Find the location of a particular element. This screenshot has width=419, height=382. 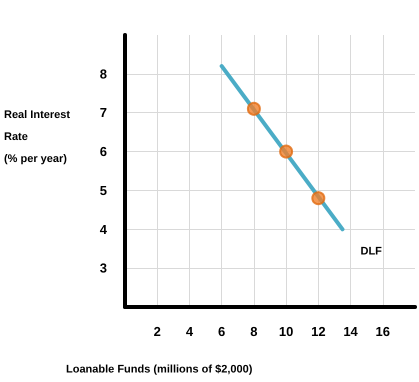

x-tick-label: 12 is located at coordinates (318, 331).